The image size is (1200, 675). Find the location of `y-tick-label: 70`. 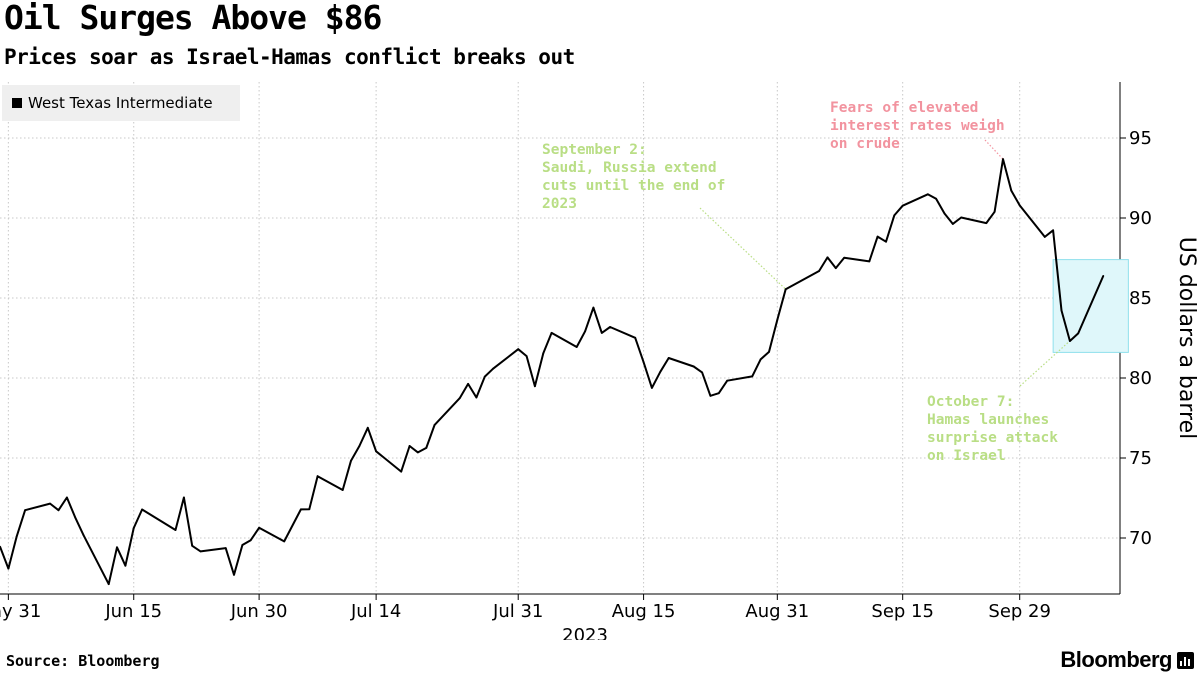

y-tick-label: 70 is located at coordinates (1140, 538).